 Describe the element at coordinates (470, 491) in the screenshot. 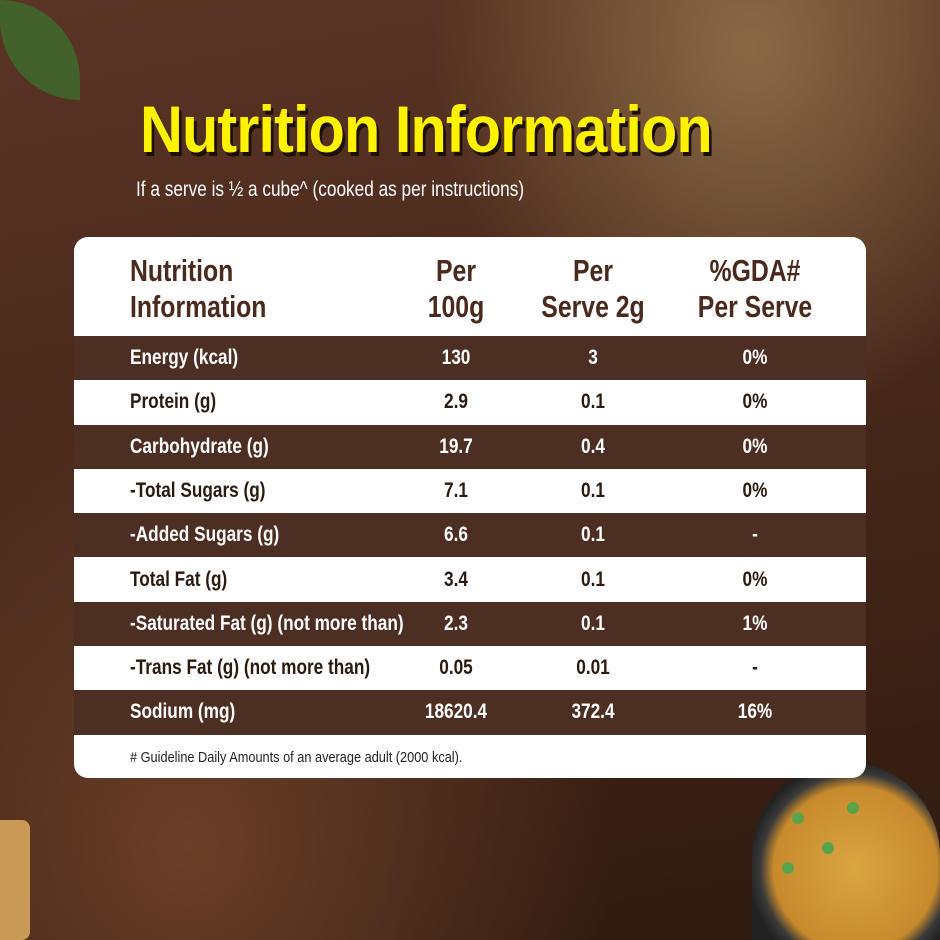

I see `table-row: -Total Sugars (g) 7.1 0.1 0%` at that location.